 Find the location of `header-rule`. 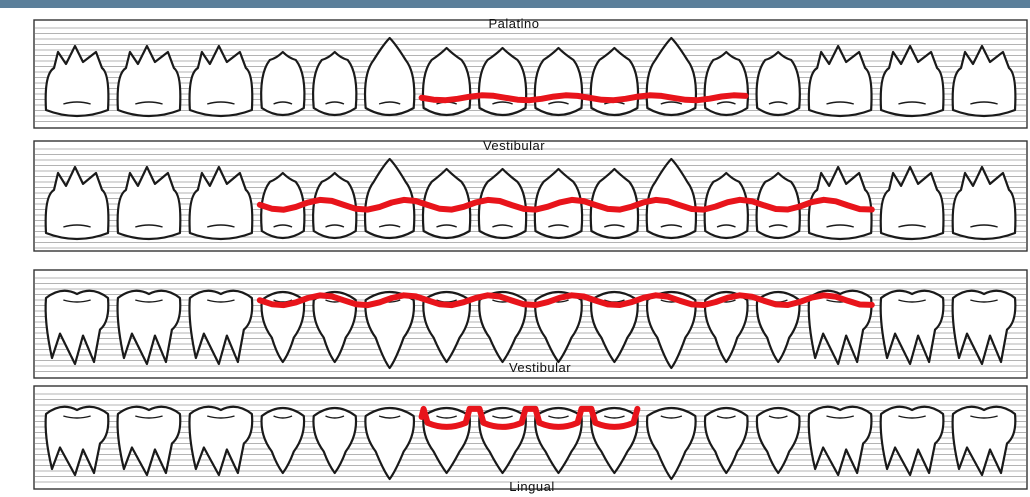

header-rule is located at coordinates (515, 4).